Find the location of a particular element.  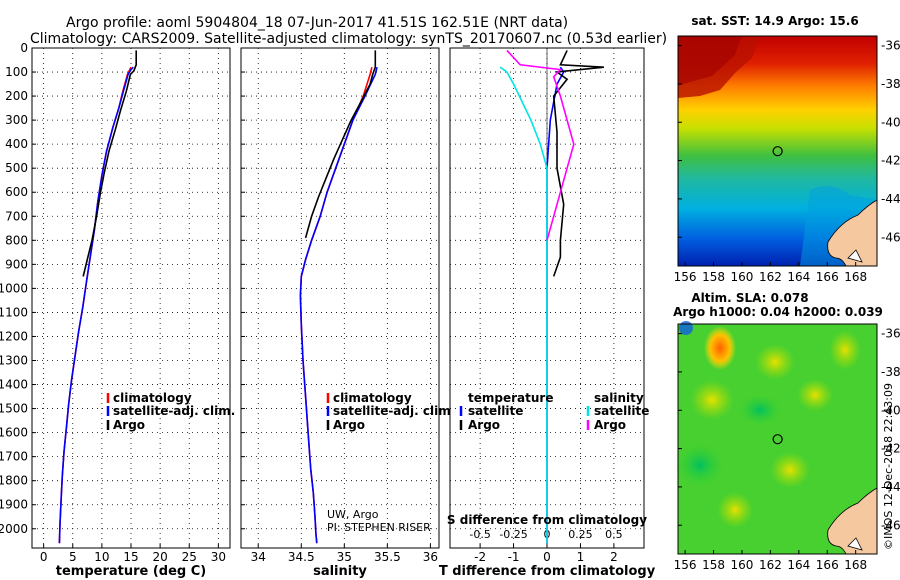

x-tick-label: 20 is located at coordinates (159, 557).